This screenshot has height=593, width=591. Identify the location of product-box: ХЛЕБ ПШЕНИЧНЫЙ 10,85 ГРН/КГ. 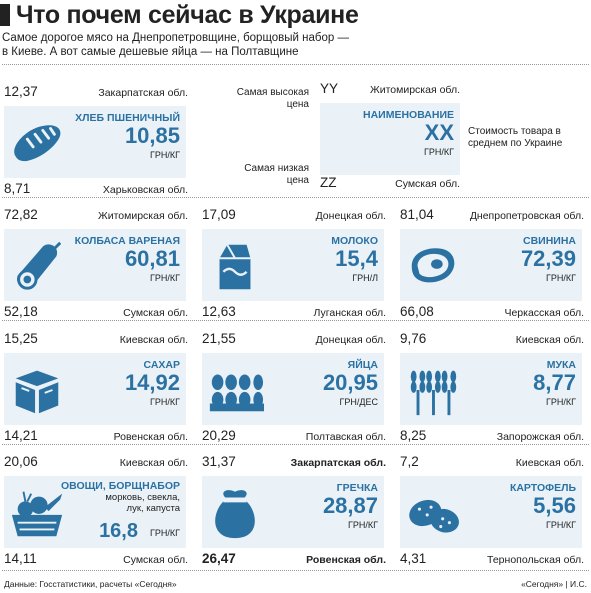
(95, 142).